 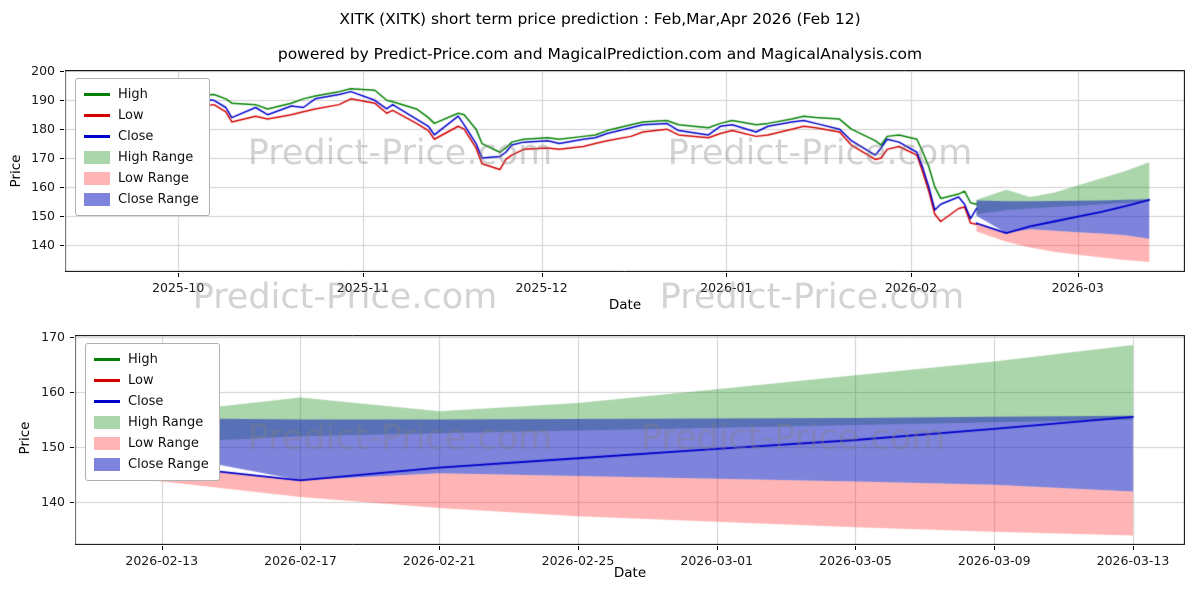 What do you see at coordinates (625, 305) in the screenshot?
I see `top-chart-x-axis-label: Date` at bounding box center [625, 305].